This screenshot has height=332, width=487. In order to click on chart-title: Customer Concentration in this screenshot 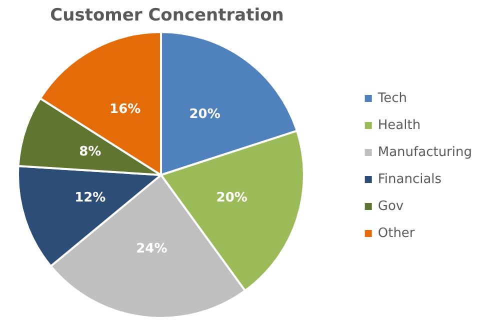, I will do `click(167, 16)`.